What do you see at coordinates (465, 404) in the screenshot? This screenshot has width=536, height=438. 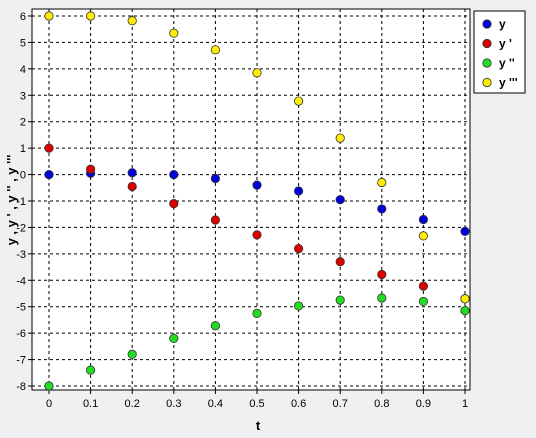 I see `x-tick-label: 1` at bounding box center [465, 404].